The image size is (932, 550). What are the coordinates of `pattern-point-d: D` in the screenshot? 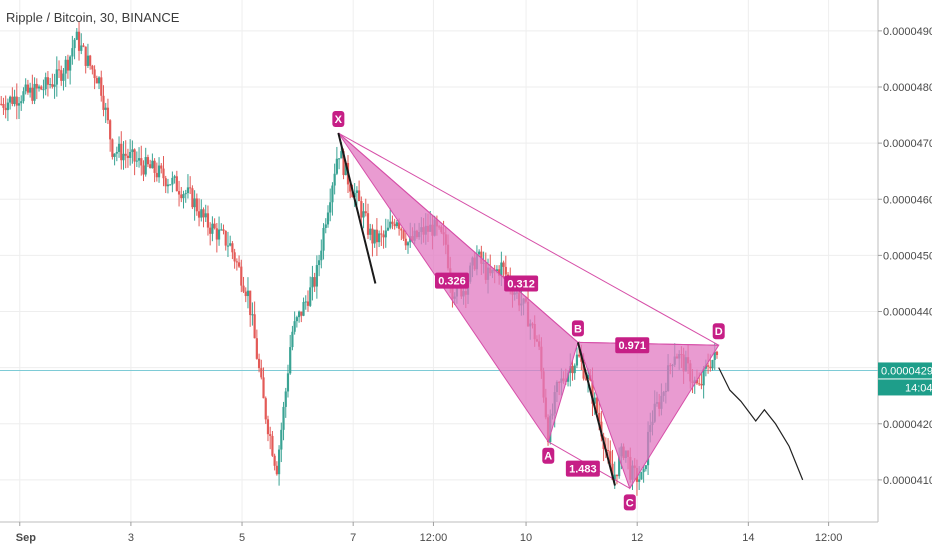 It's located at (718, 331).